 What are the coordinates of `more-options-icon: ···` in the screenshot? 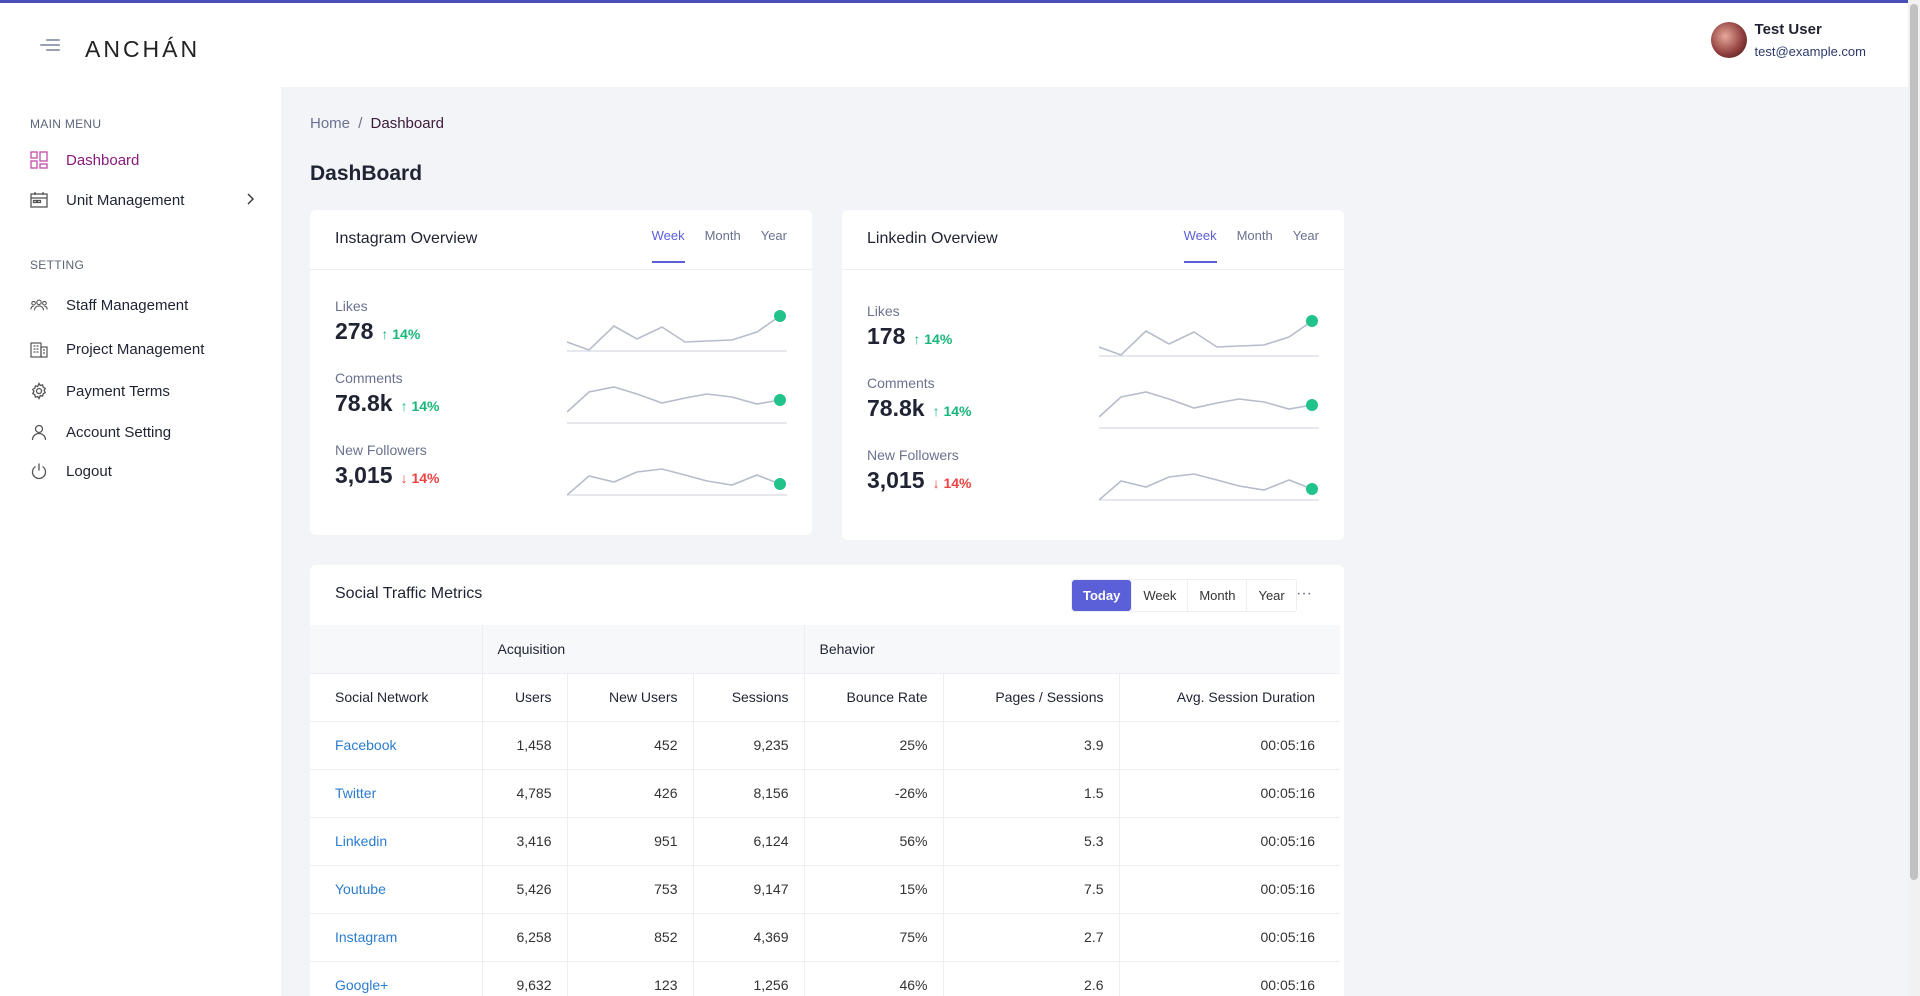 It's located at (1304, 593).